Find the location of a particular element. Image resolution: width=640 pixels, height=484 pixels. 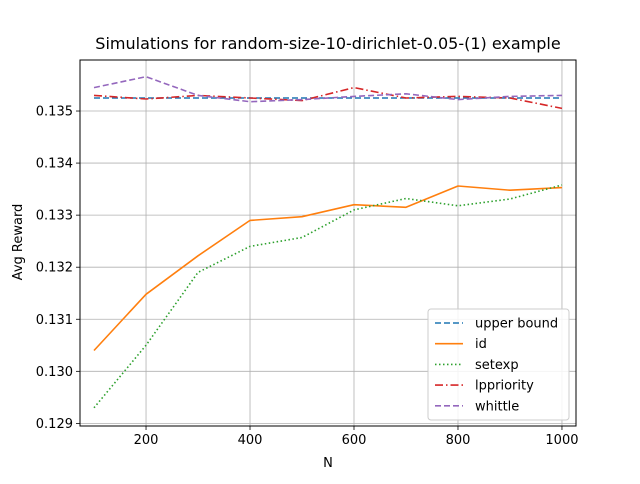

series-line-whittle is located at coordinates (328, 89).